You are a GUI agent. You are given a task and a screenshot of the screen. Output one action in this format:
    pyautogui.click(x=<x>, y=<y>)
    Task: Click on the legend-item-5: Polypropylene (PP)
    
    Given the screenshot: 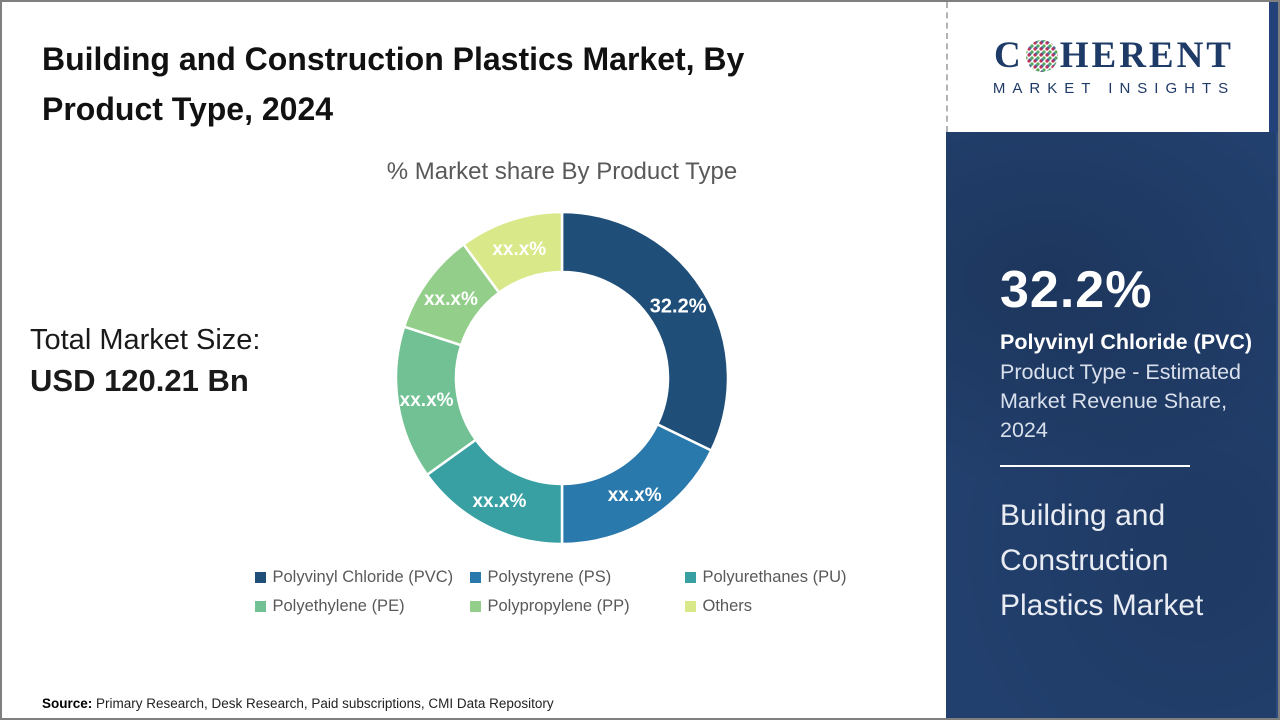 What is the action you would take?
    pyautogui.click(x=577, y=606)
    